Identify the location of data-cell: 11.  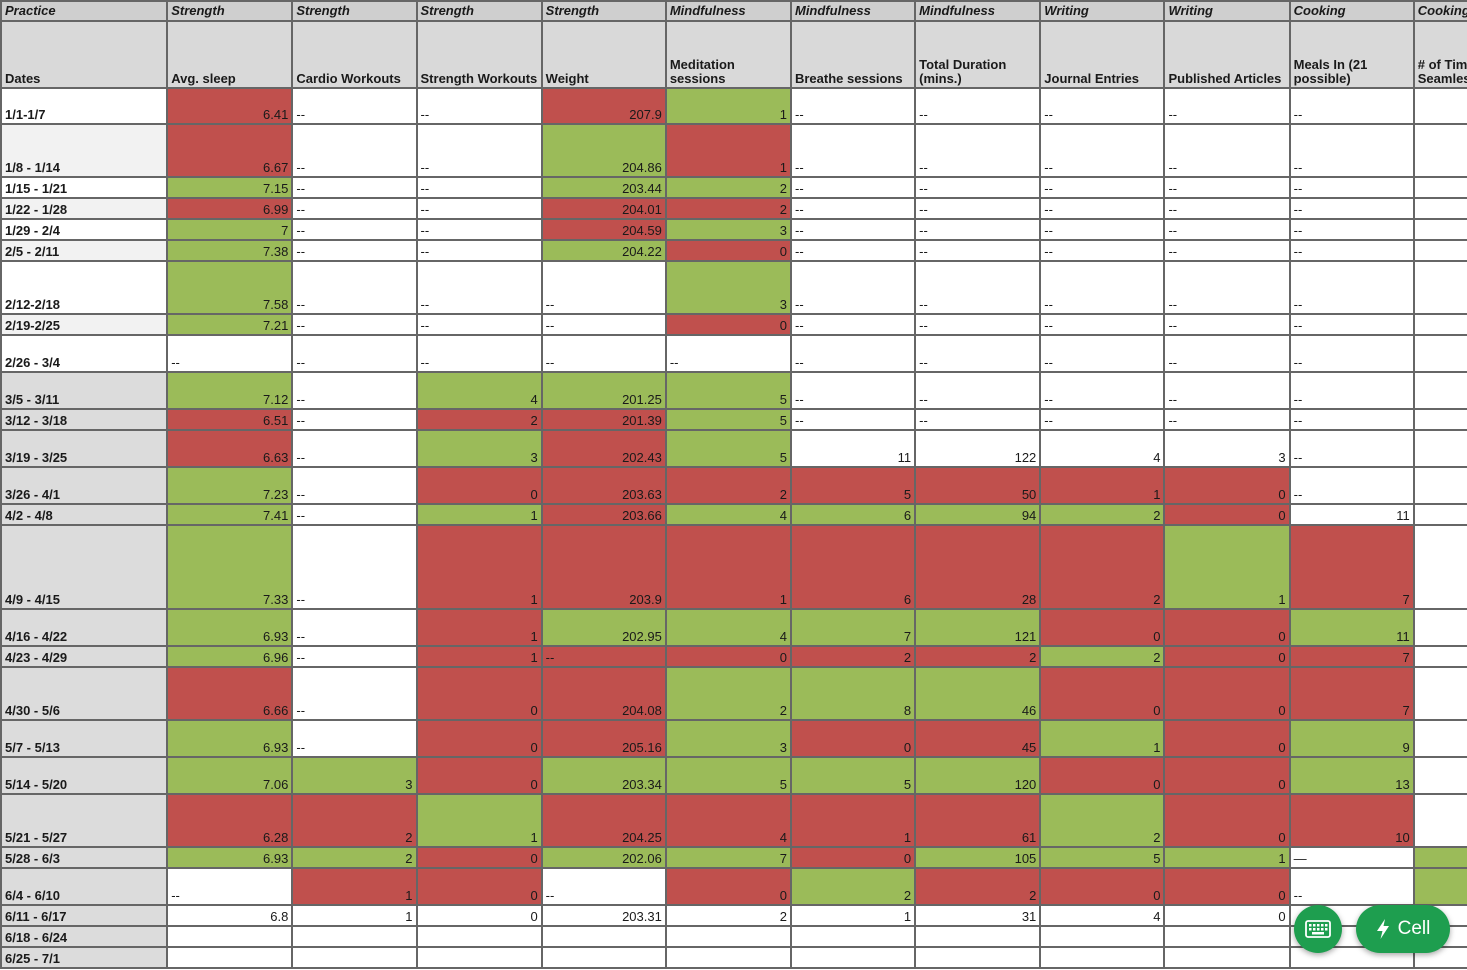
(853, 448).